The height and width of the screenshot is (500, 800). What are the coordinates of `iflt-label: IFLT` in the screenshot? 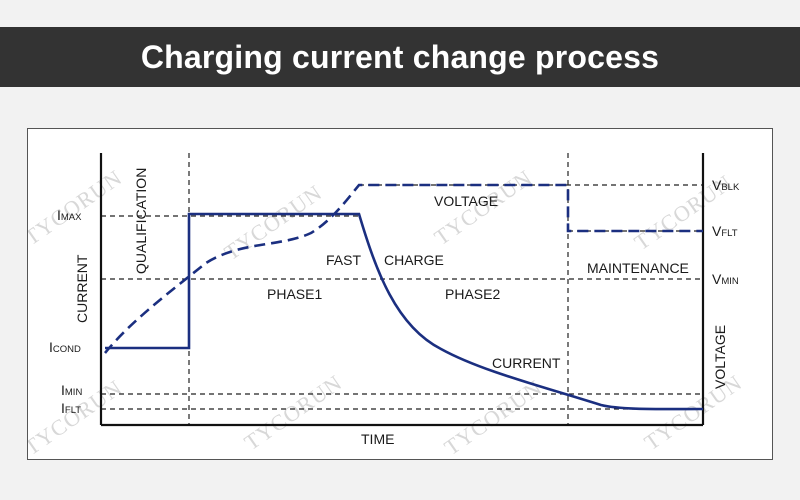 It's located at (71, 408).